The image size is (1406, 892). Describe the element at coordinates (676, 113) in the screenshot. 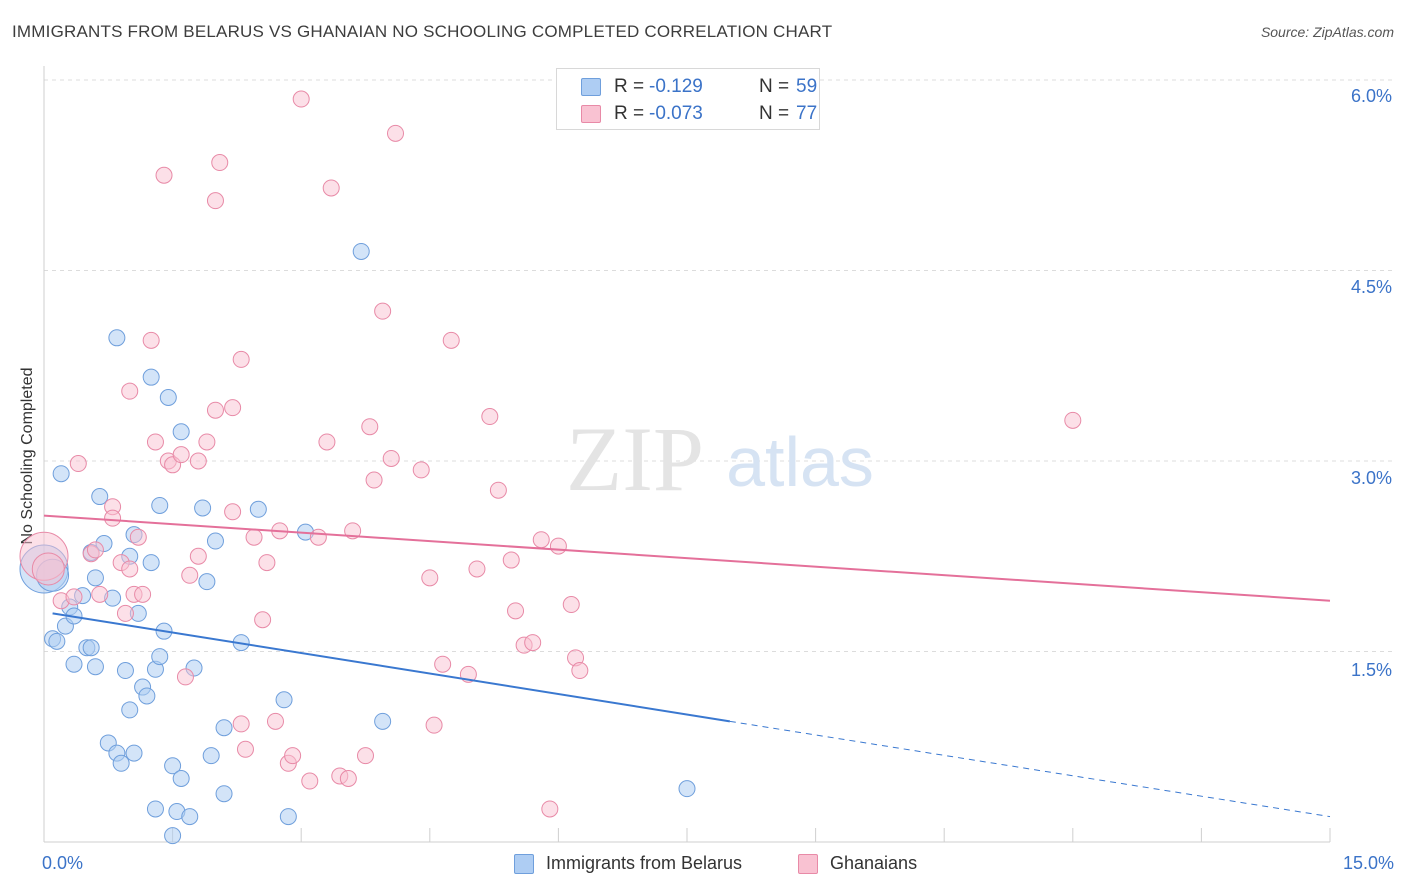

I see `r-value-ghanaians: -0.073` at that location.